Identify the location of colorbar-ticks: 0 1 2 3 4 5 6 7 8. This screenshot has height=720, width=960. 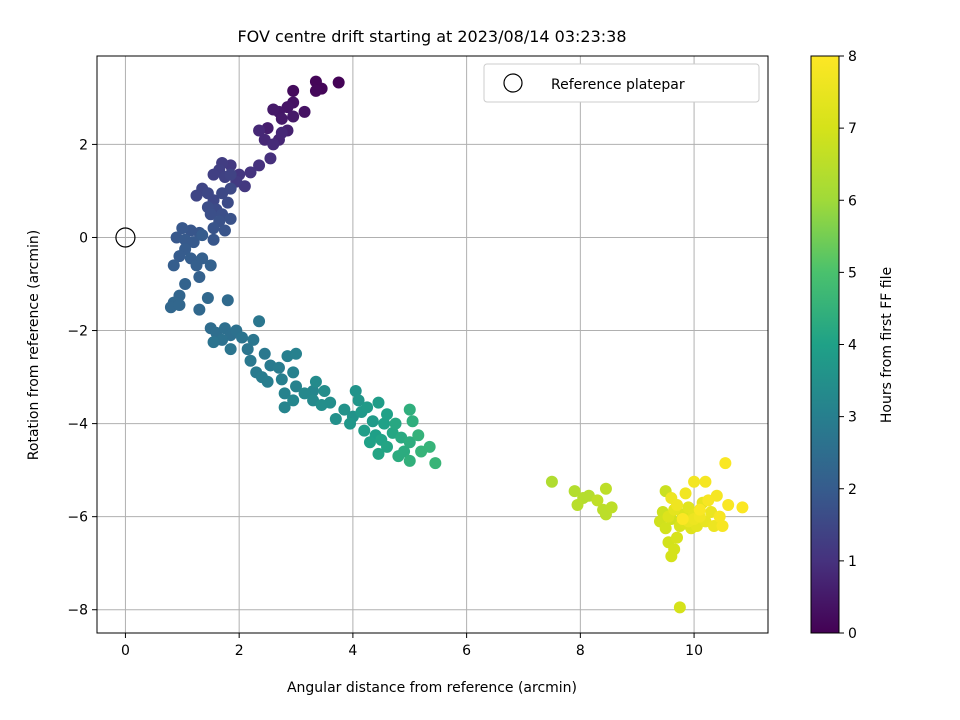
(848, 345).